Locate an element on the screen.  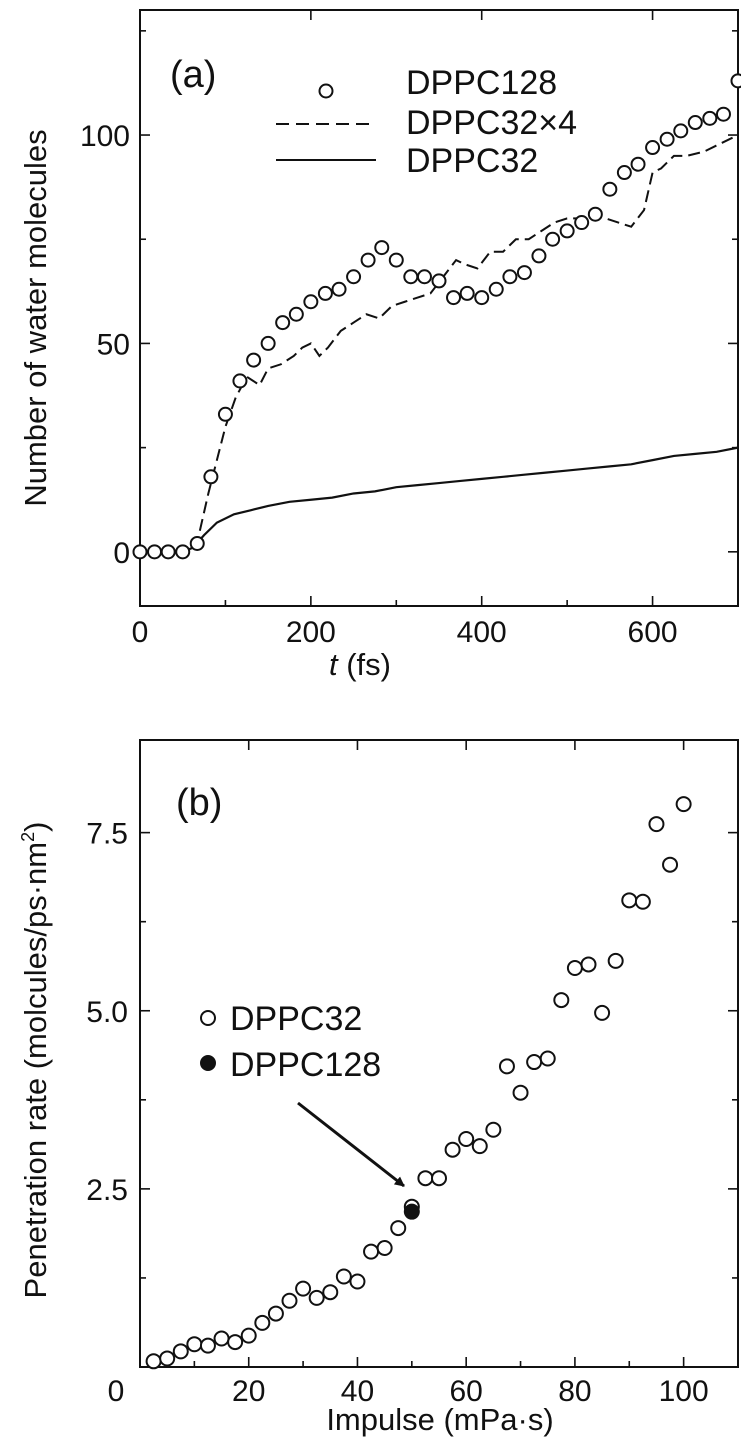
panel-a-x-tick-label: 400 is located at coordinates (482, 632).